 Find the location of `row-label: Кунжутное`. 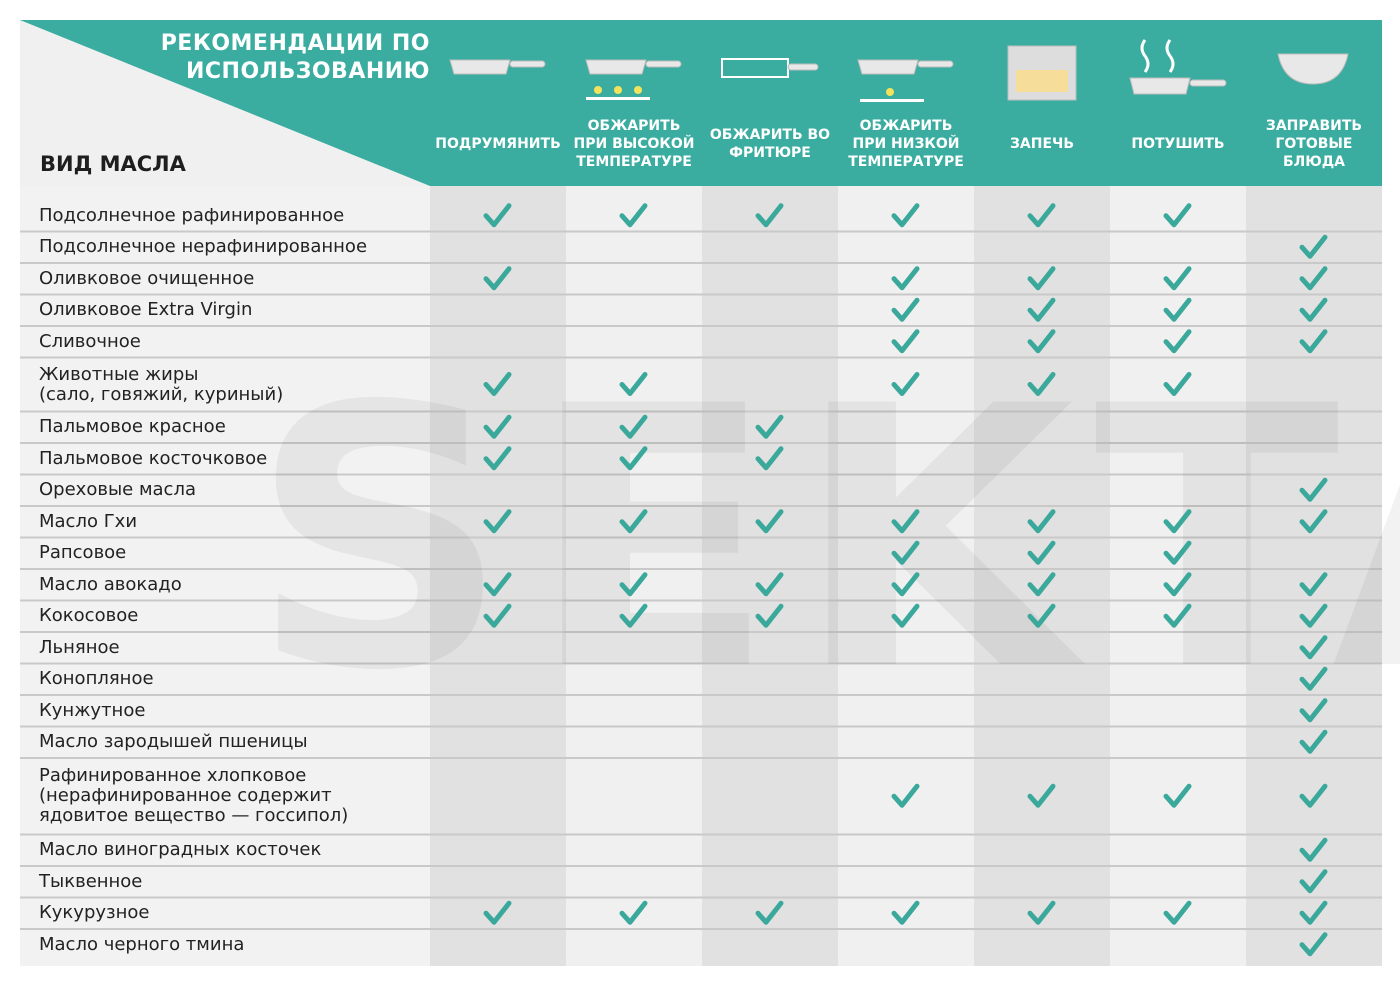

row-label: Кунжутное is located at coordinates (92, 710).